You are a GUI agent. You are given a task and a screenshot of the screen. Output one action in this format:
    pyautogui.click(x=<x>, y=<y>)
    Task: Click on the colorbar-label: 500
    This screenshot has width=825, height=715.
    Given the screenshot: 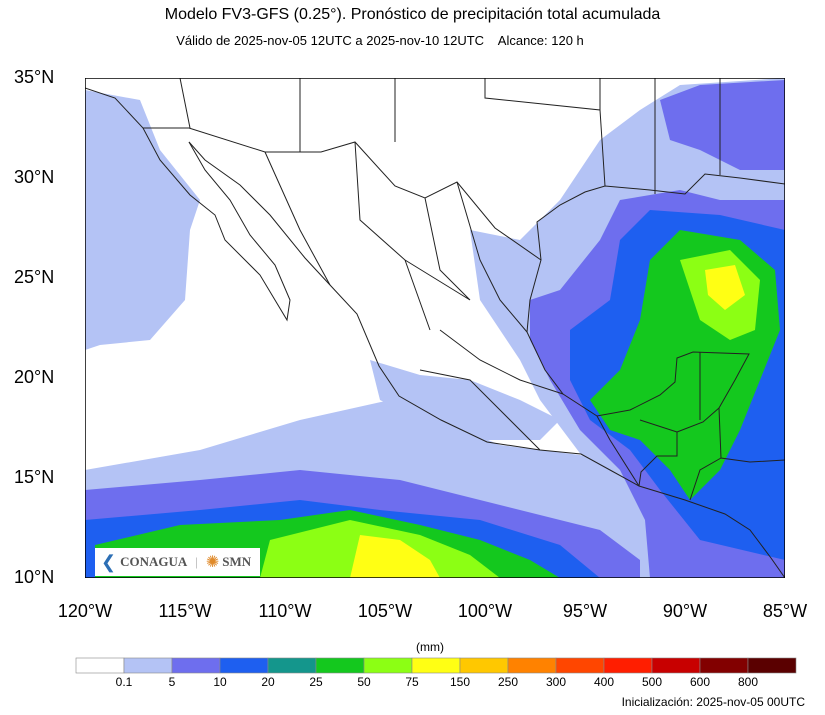 What is the action you would take?
    pyautogui.click(x=652, y=682)
    